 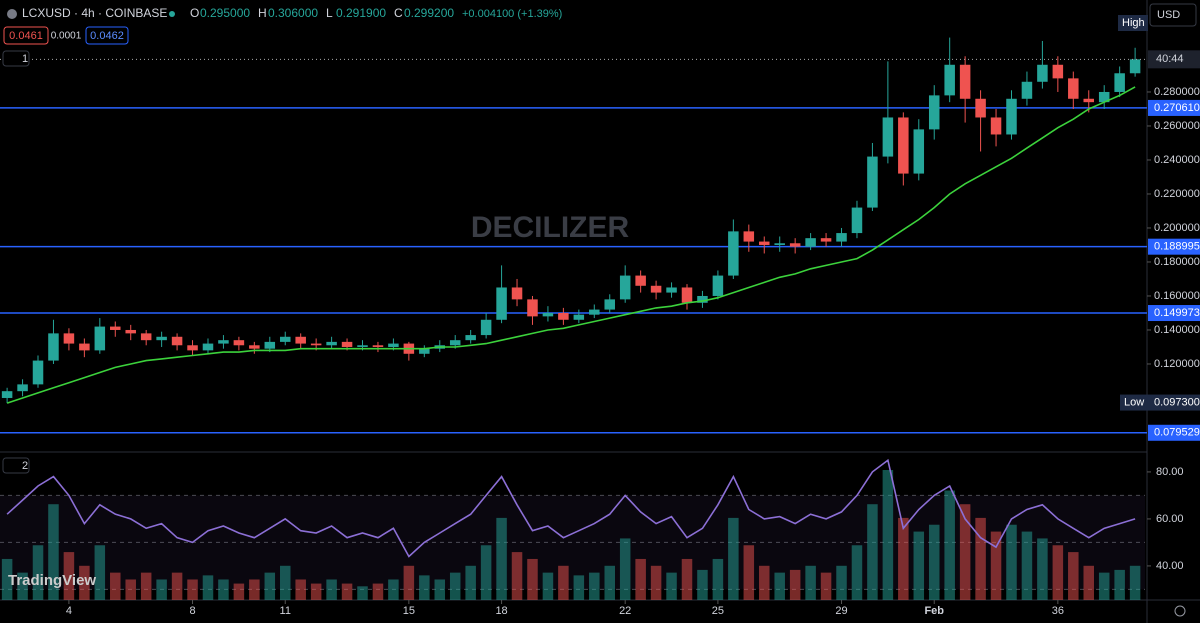 I want to click on buy-button, so click(x=107, y=35).